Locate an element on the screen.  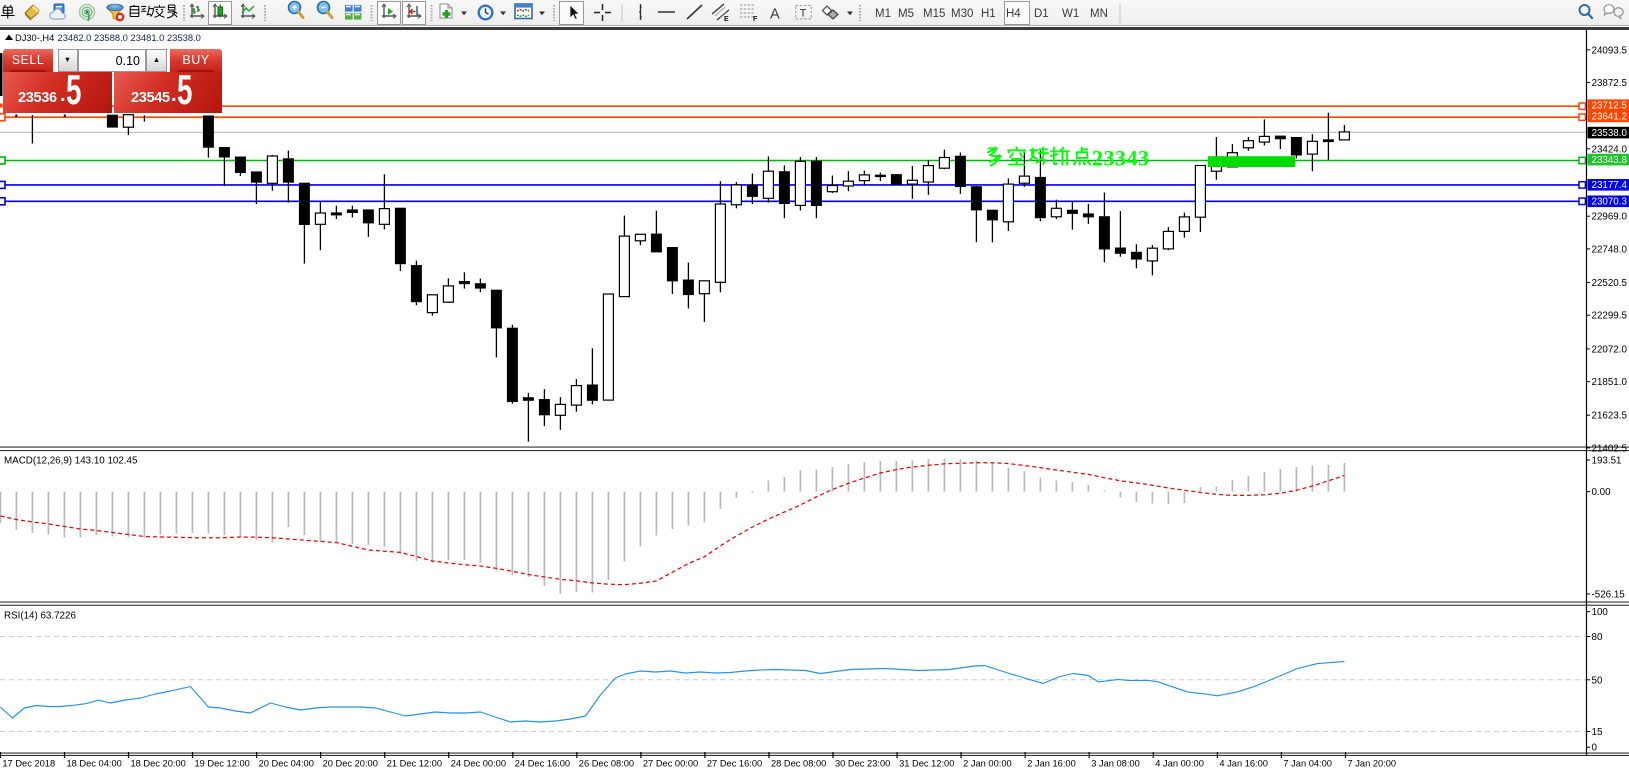
svg-text: F is located at coordinates (755, 19).